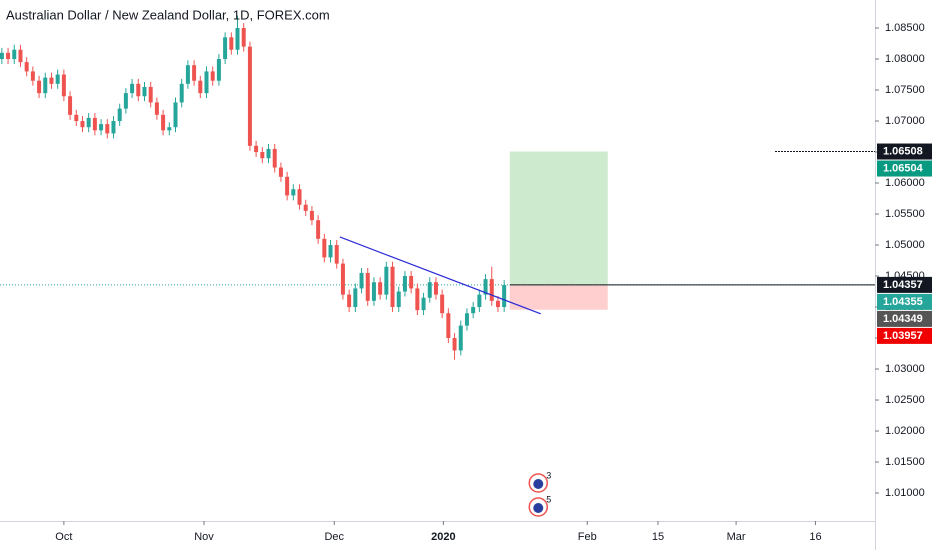 This screenshot has width=932, height=550. I want to click on x-tick-label: Feb, so click(587, 537).